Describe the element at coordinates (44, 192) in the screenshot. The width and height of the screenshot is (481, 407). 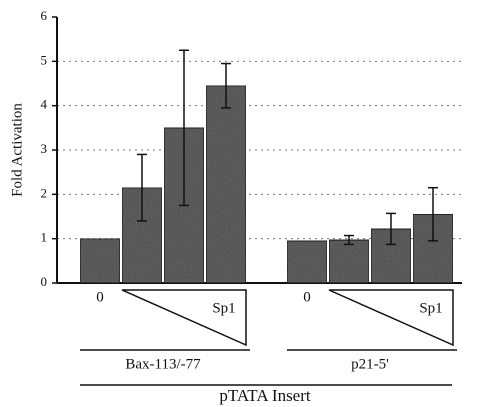
I see `y-tick-label: 2` at that location.